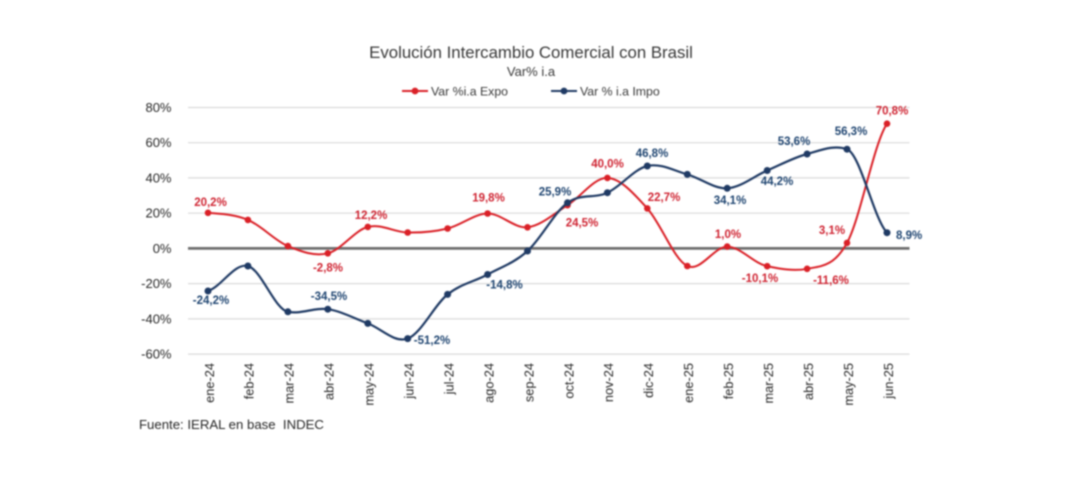 Image resolution: width=1080 pixels, height=494 pixels. What do you see at coordinates (831, 281) in the screenshot?
I see `svg-text: -11,6%` at bounding box center [831, 281].